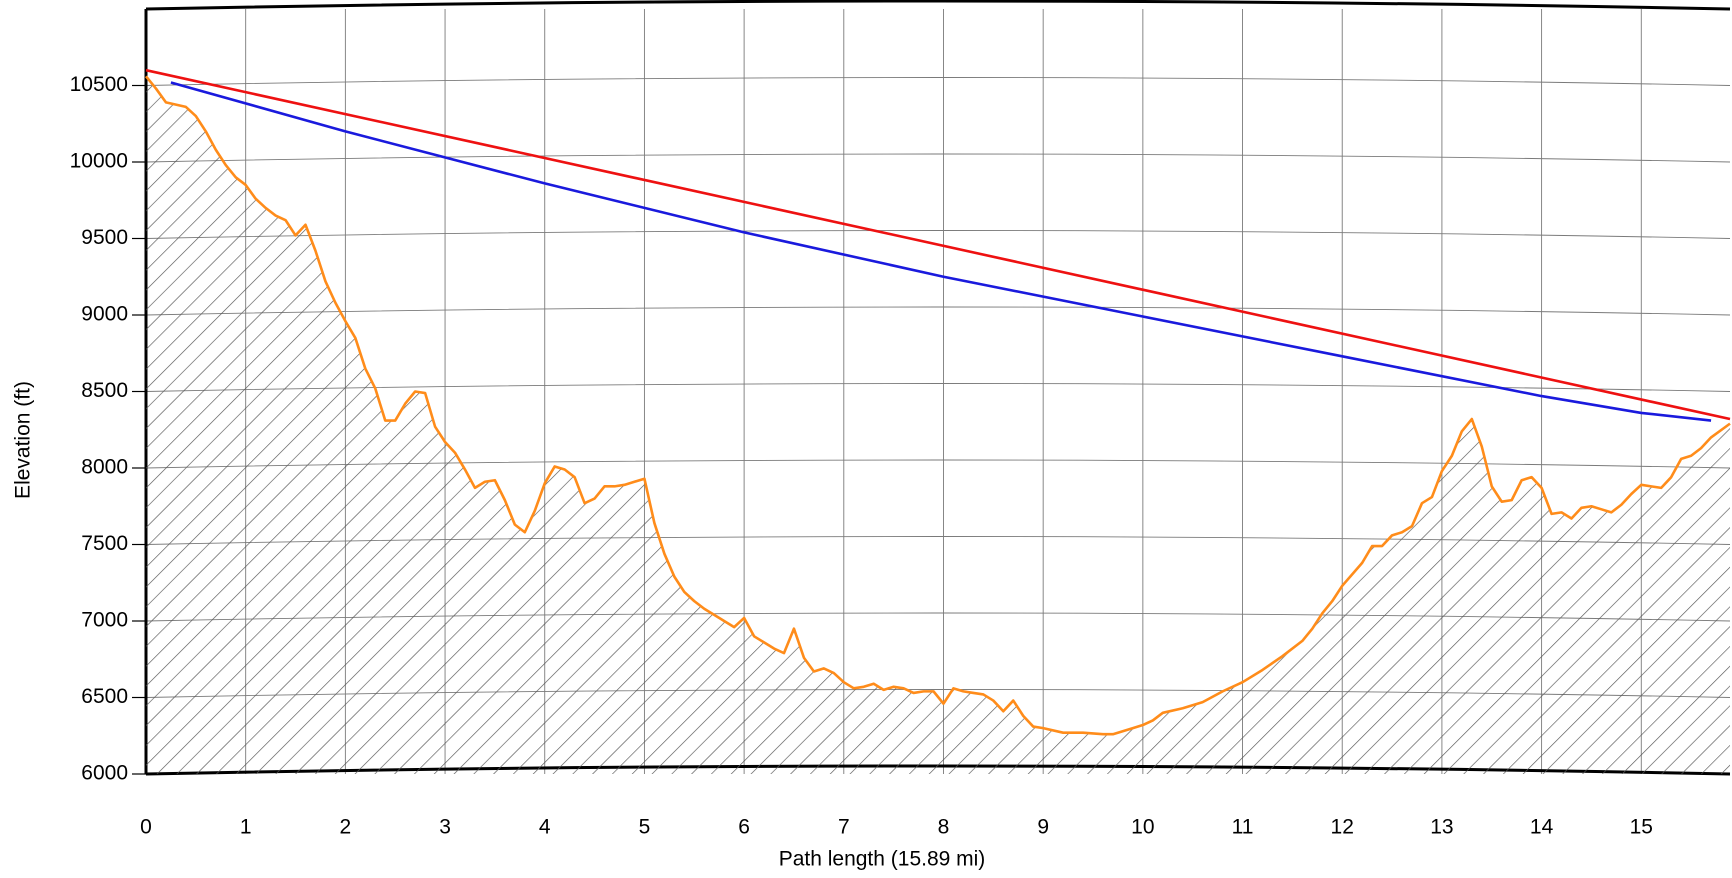 This screenshot has width=1732, height=878. I want to click on y-tick-label: 7000, so click(104, 620).